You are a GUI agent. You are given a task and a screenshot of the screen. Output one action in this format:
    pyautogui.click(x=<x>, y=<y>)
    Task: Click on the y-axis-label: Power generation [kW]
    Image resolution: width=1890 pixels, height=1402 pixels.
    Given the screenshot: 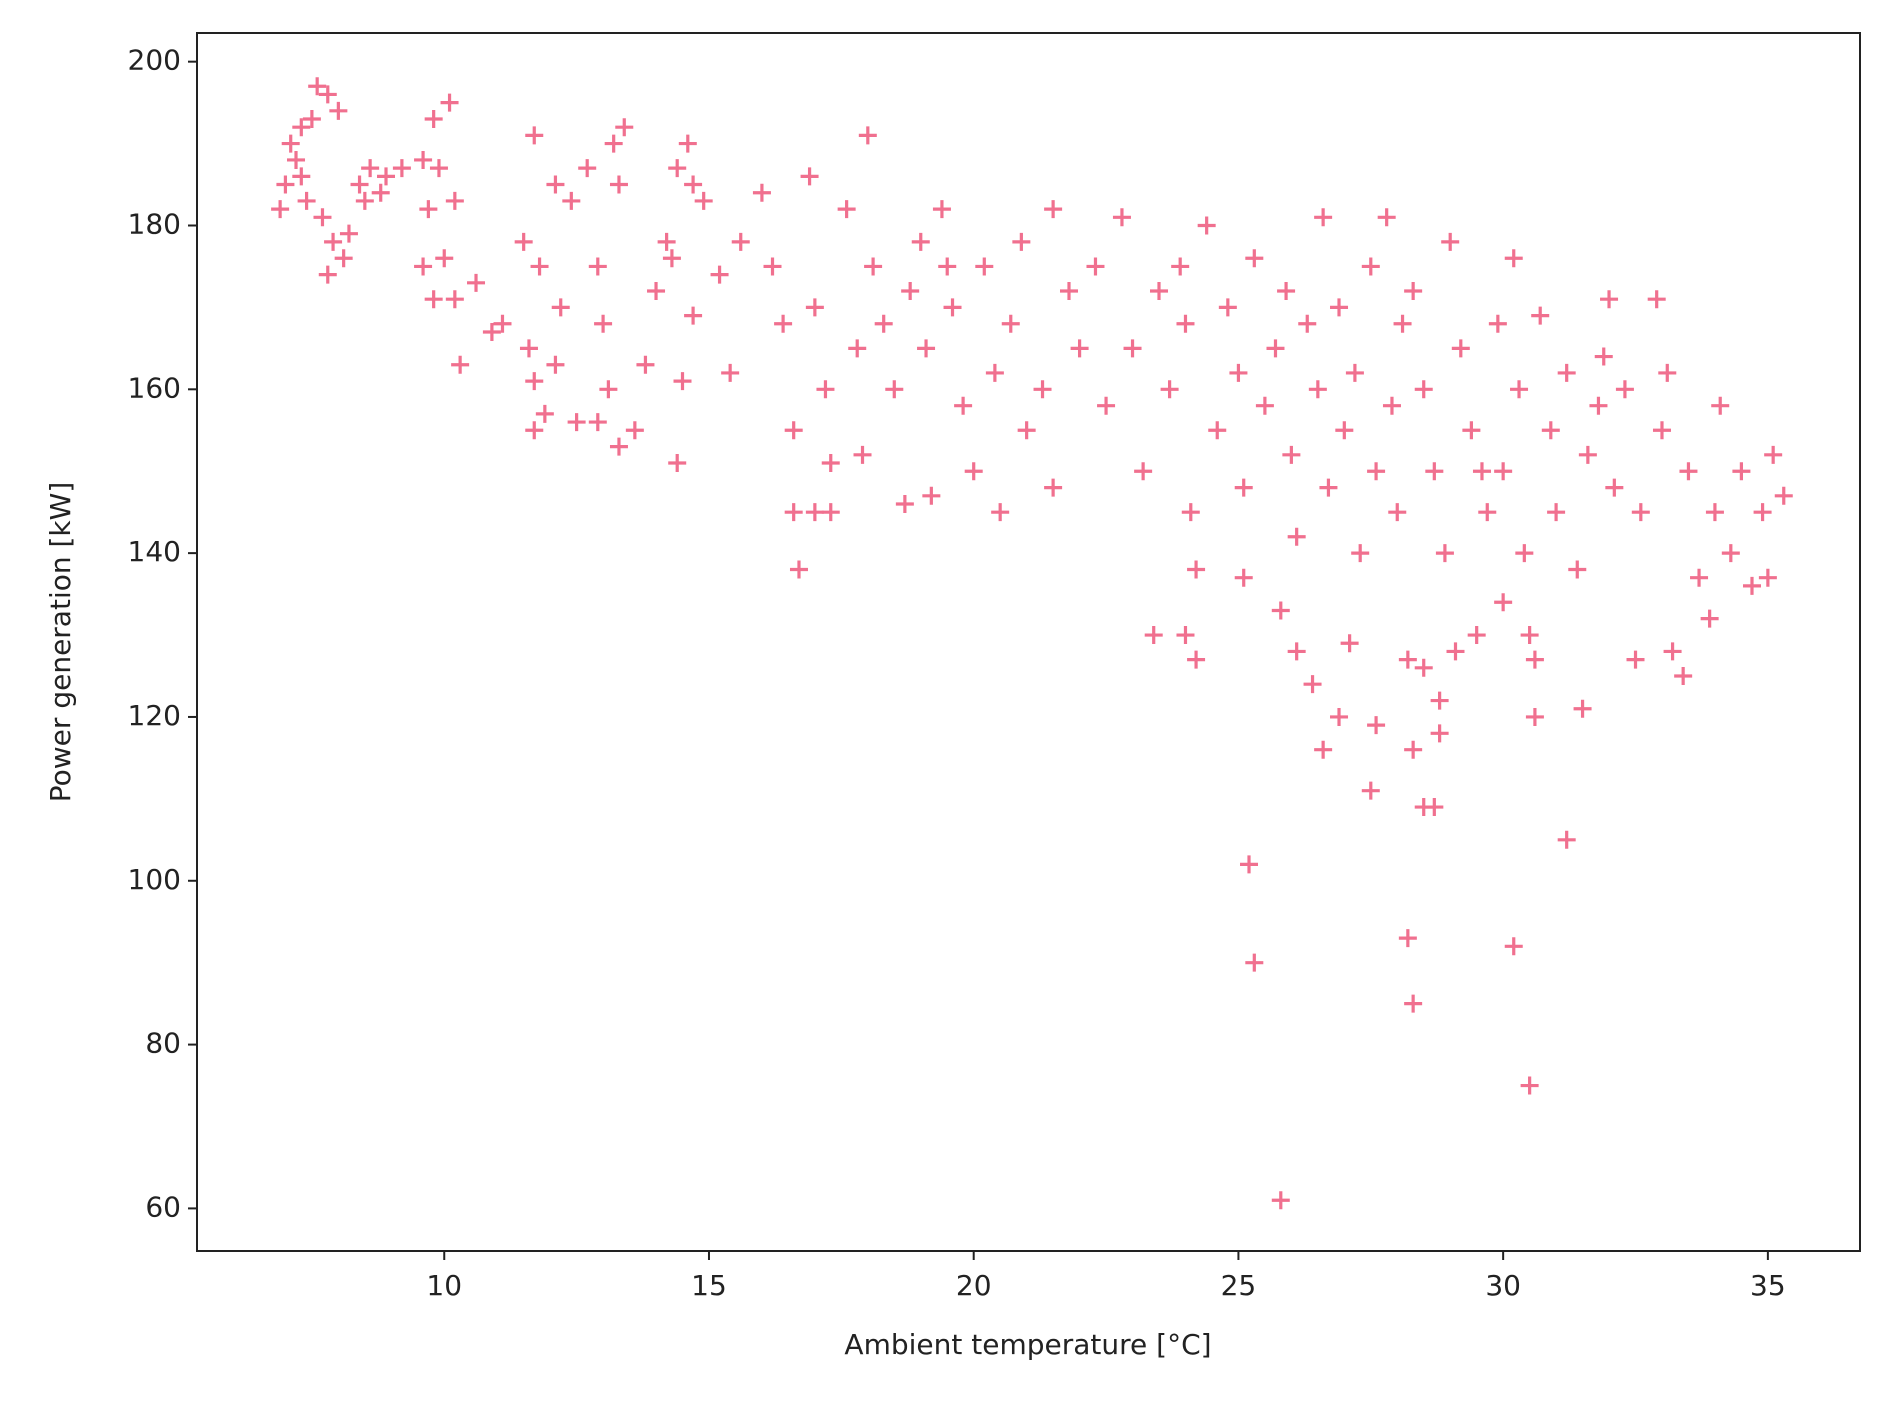 What is the action you would take?
    pyautogui.click(x=60, y=642)
    